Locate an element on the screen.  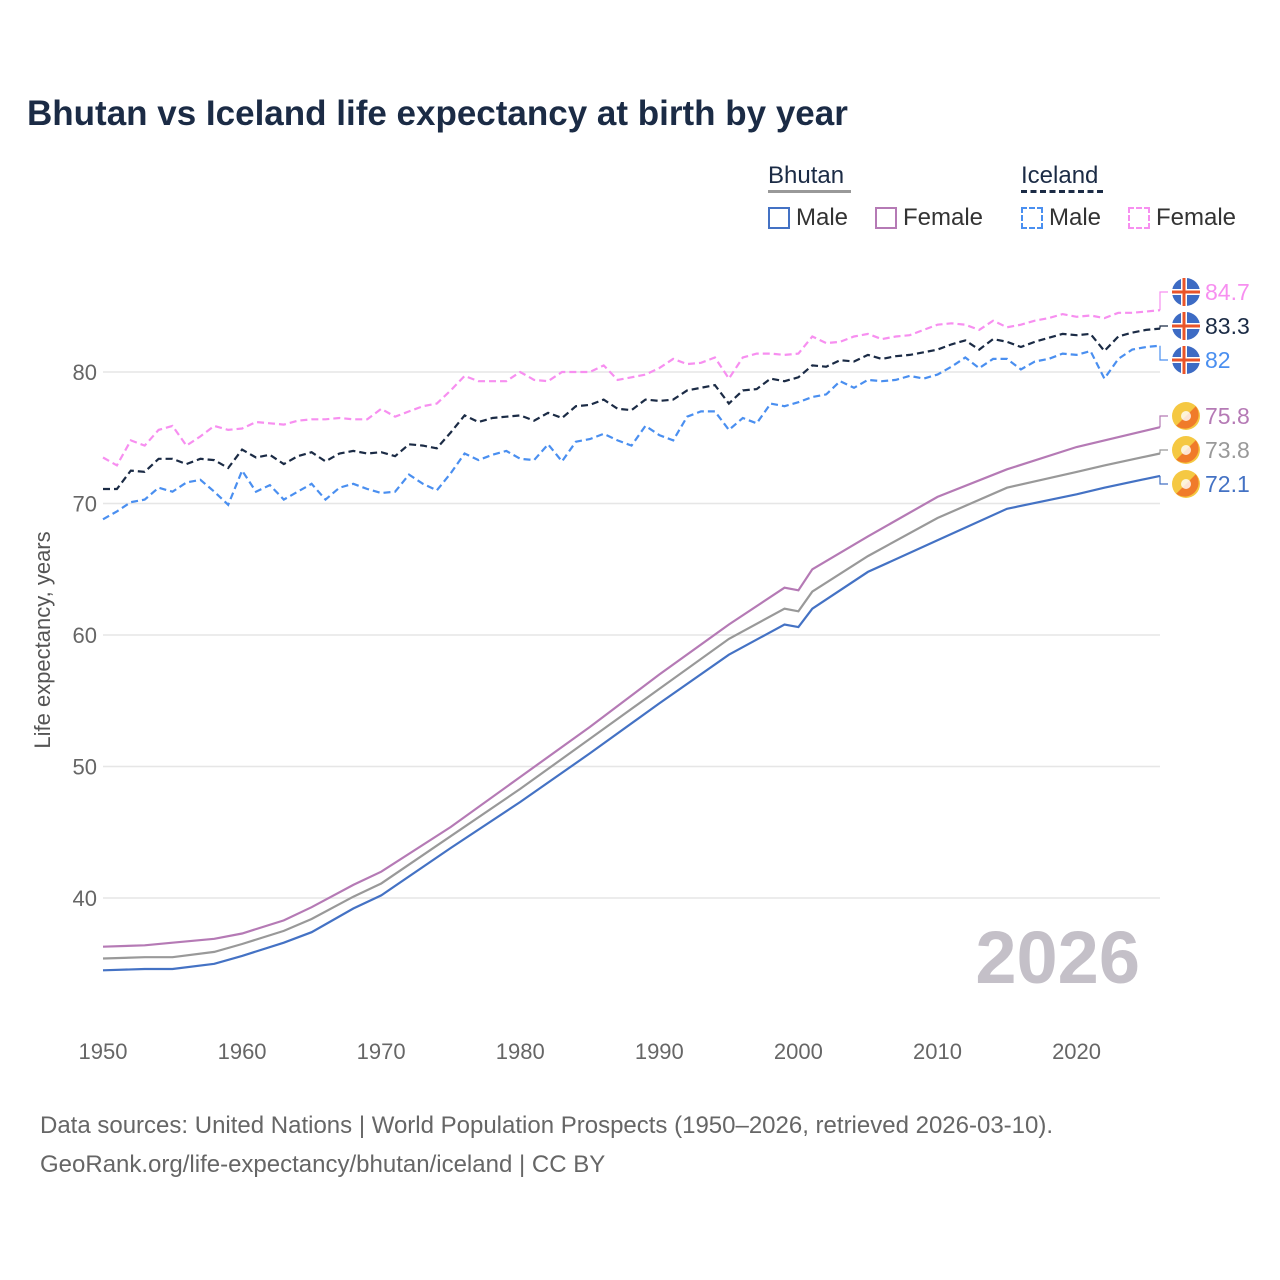
x-tick-label: 2020 is located at coordinates (1076, 1051).